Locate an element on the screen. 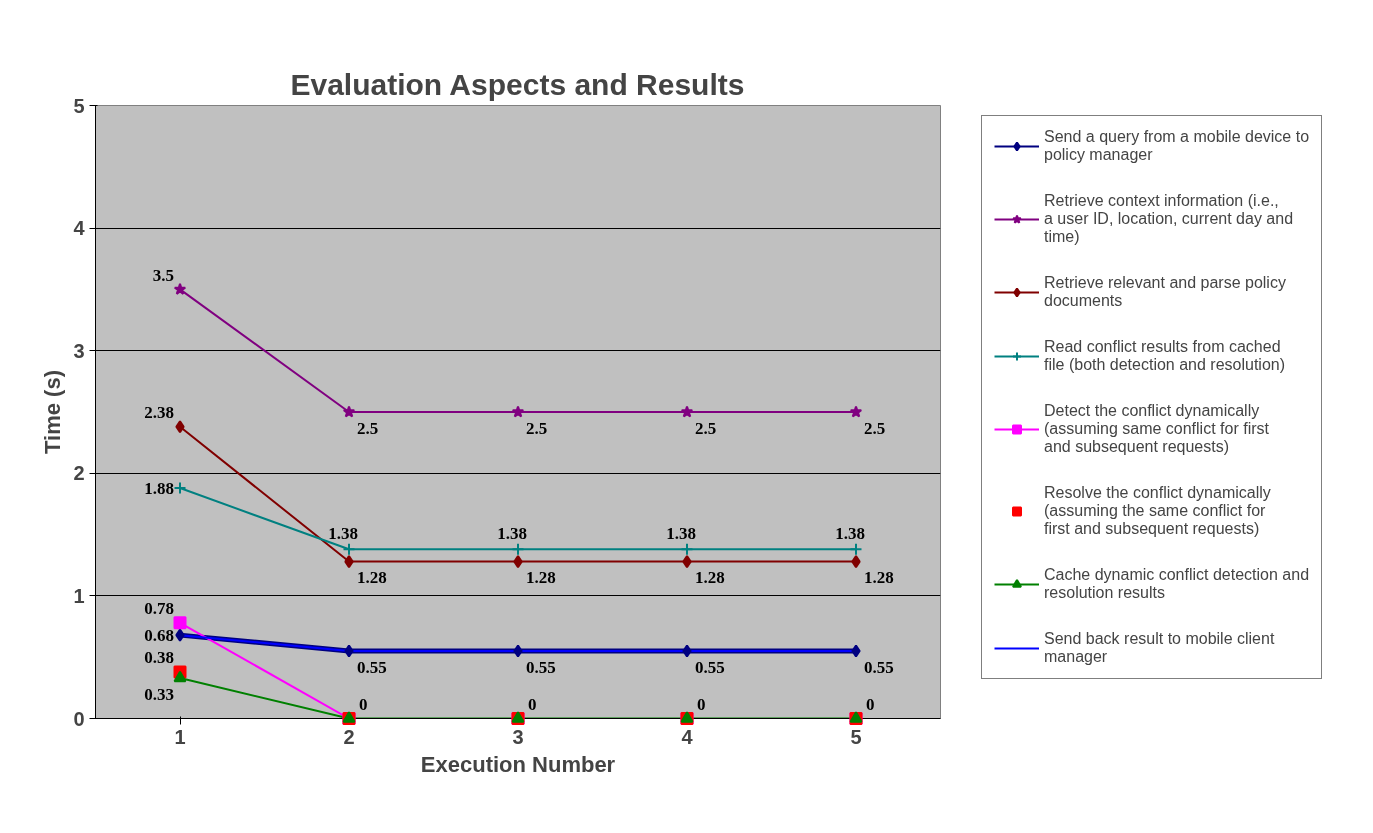 This screenshot has height=833, width=1373. data-label: 3.5 is located at coordinates (163, 275).